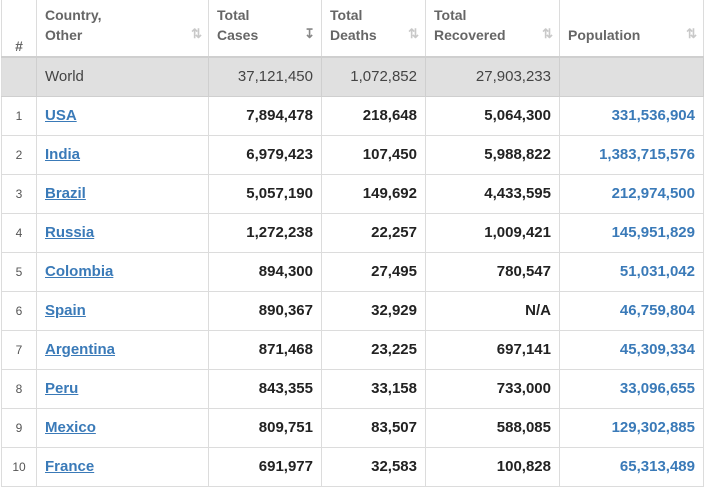  What do you see at coordinates (62, 388) in the screenshot?
I see `country-link: Peru` at bounding box center [62, 388].